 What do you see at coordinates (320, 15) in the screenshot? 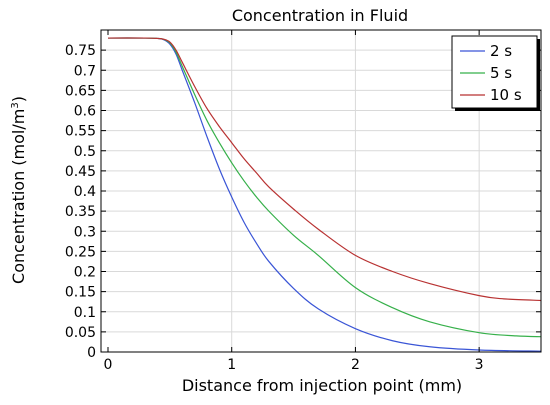
I see `chart-title: Concentration in Fluid` at bounding box center [320, 15].